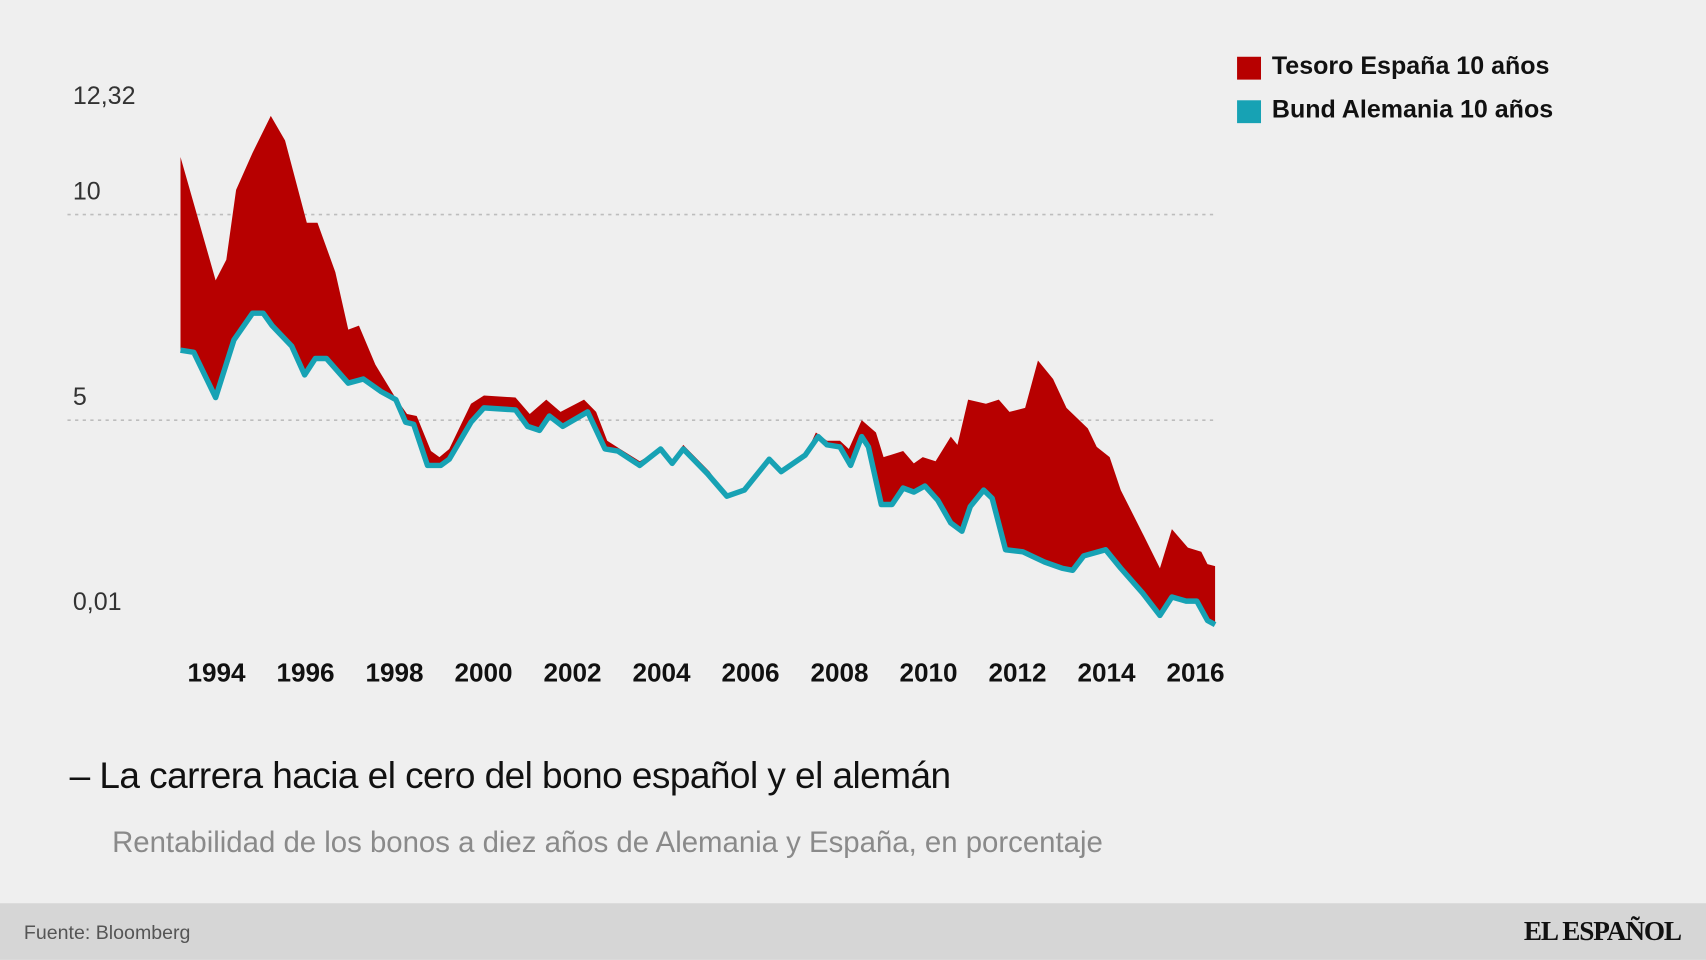 This screenshot has width=1706, height=960. What do you see at coordinates (1017, 672) in the screenshot?
I see `x-tick-label: 2012` at bounding box center [1017, 672].